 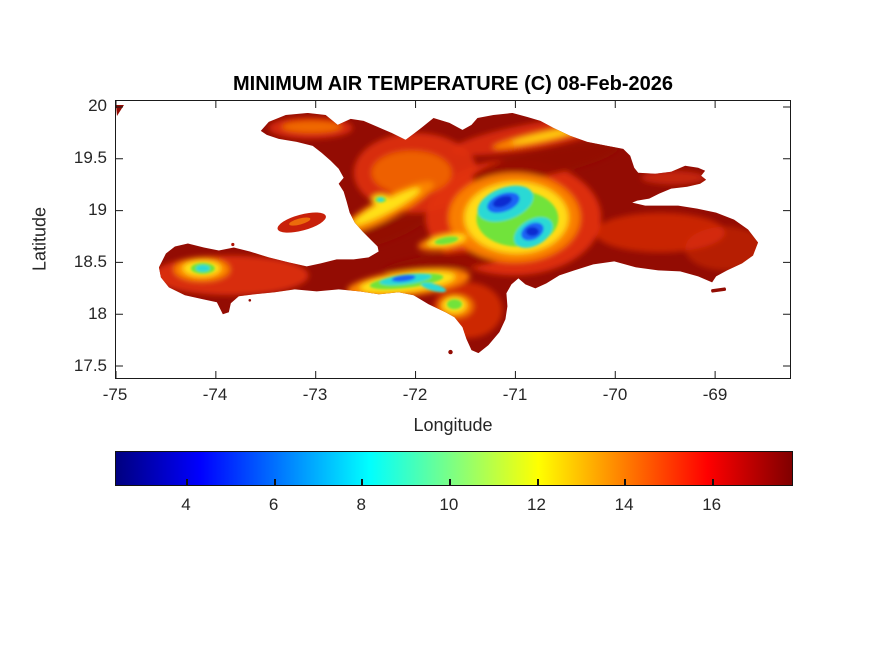 I want to click on y-tick-label: 19.5, so click(x=90, y=157).